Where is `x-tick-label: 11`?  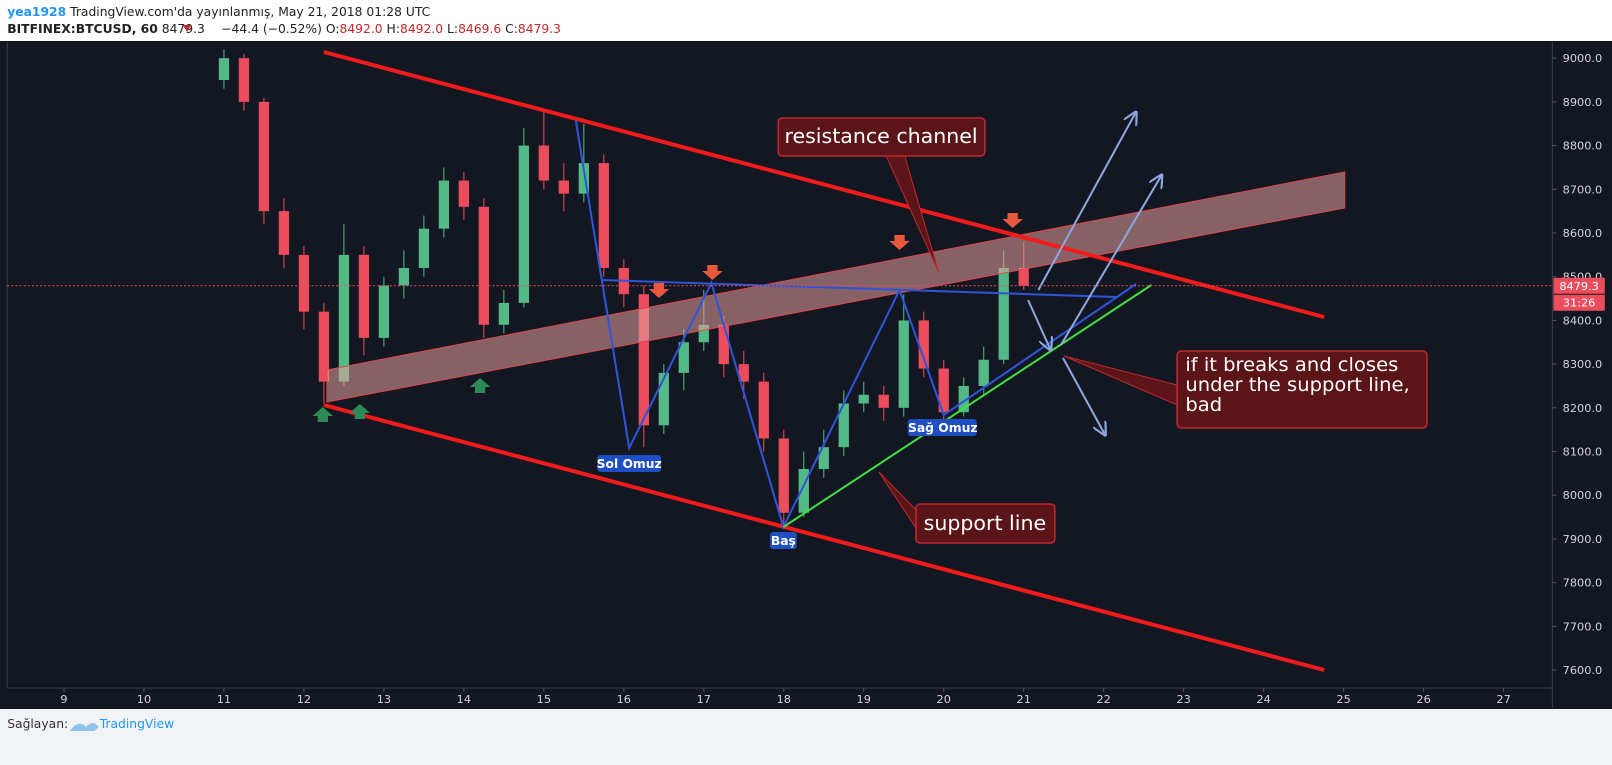 x-tick-label: 11 is located at coordinates (224, 699).